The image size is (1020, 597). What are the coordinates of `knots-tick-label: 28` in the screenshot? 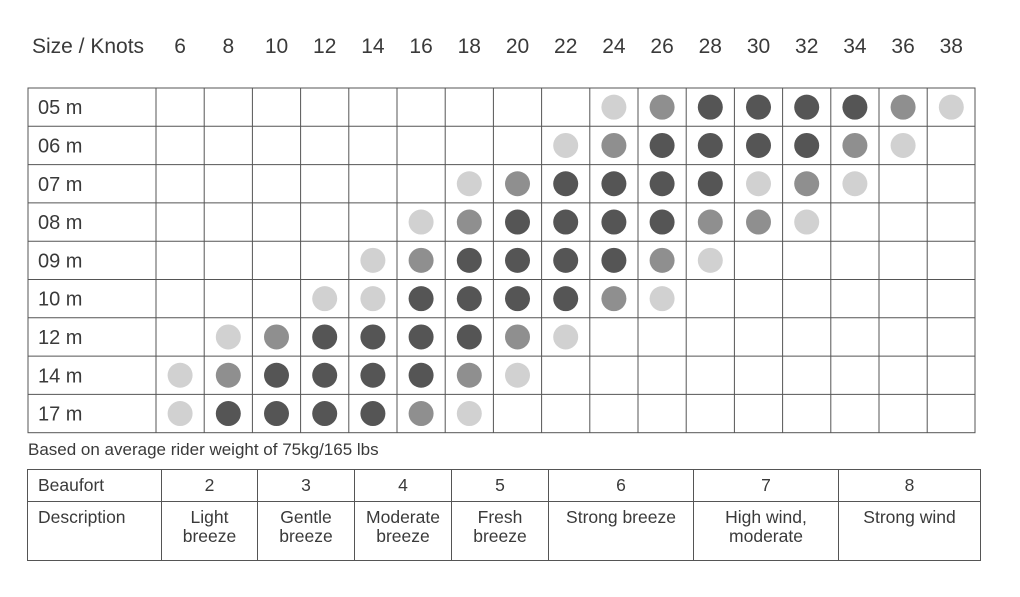 It's located at (710, 46).